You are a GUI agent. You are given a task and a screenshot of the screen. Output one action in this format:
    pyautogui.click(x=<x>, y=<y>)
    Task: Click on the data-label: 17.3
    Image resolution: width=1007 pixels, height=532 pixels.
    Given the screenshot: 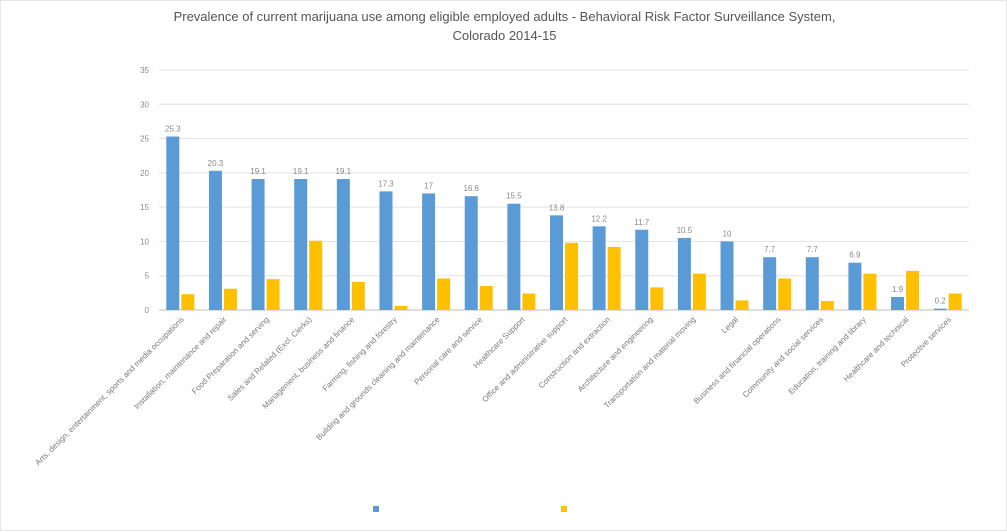 What is the action you would take?
    pyautogui.click(x=386, y=183)
    